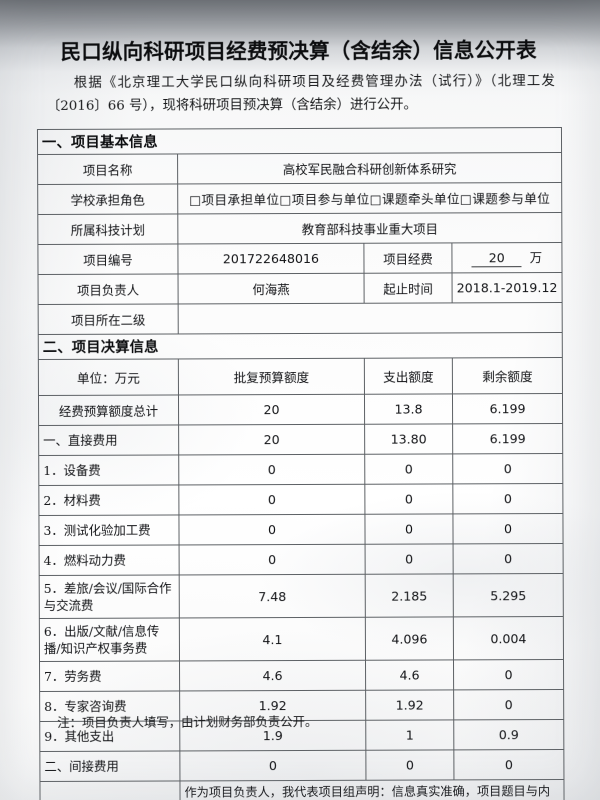 The image size is (600, 800). I want to click on project-funding-amount: 20, so click(496, 259).